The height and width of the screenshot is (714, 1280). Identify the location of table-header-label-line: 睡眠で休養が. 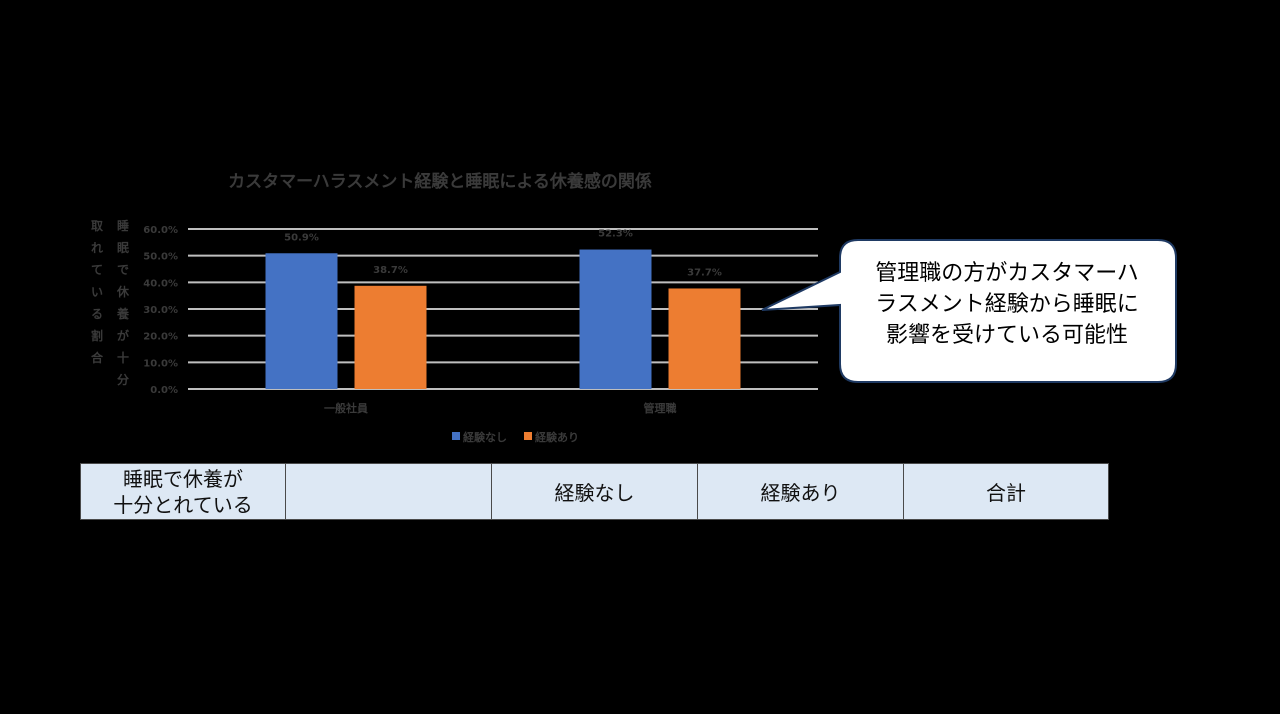
(183, 478).